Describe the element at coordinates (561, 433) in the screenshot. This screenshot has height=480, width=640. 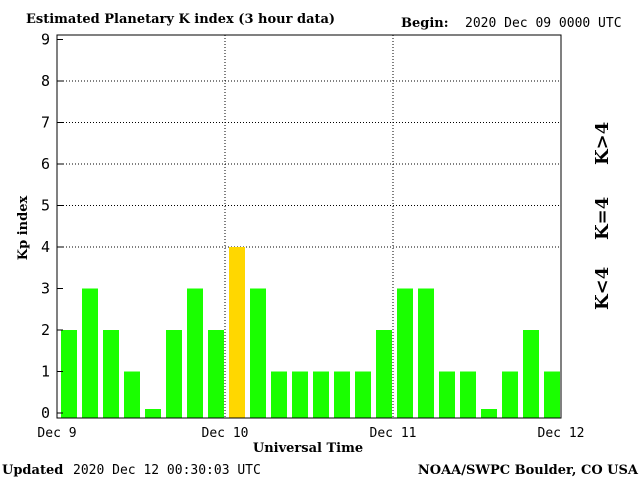
I see `x-tick-label: Dec 12` at that location.